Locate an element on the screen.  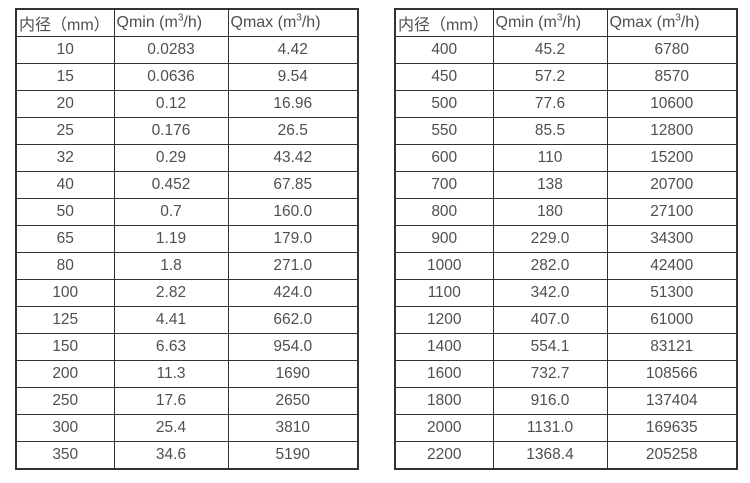
qmax-cell: 27100 is located at coordinates (672, 212).